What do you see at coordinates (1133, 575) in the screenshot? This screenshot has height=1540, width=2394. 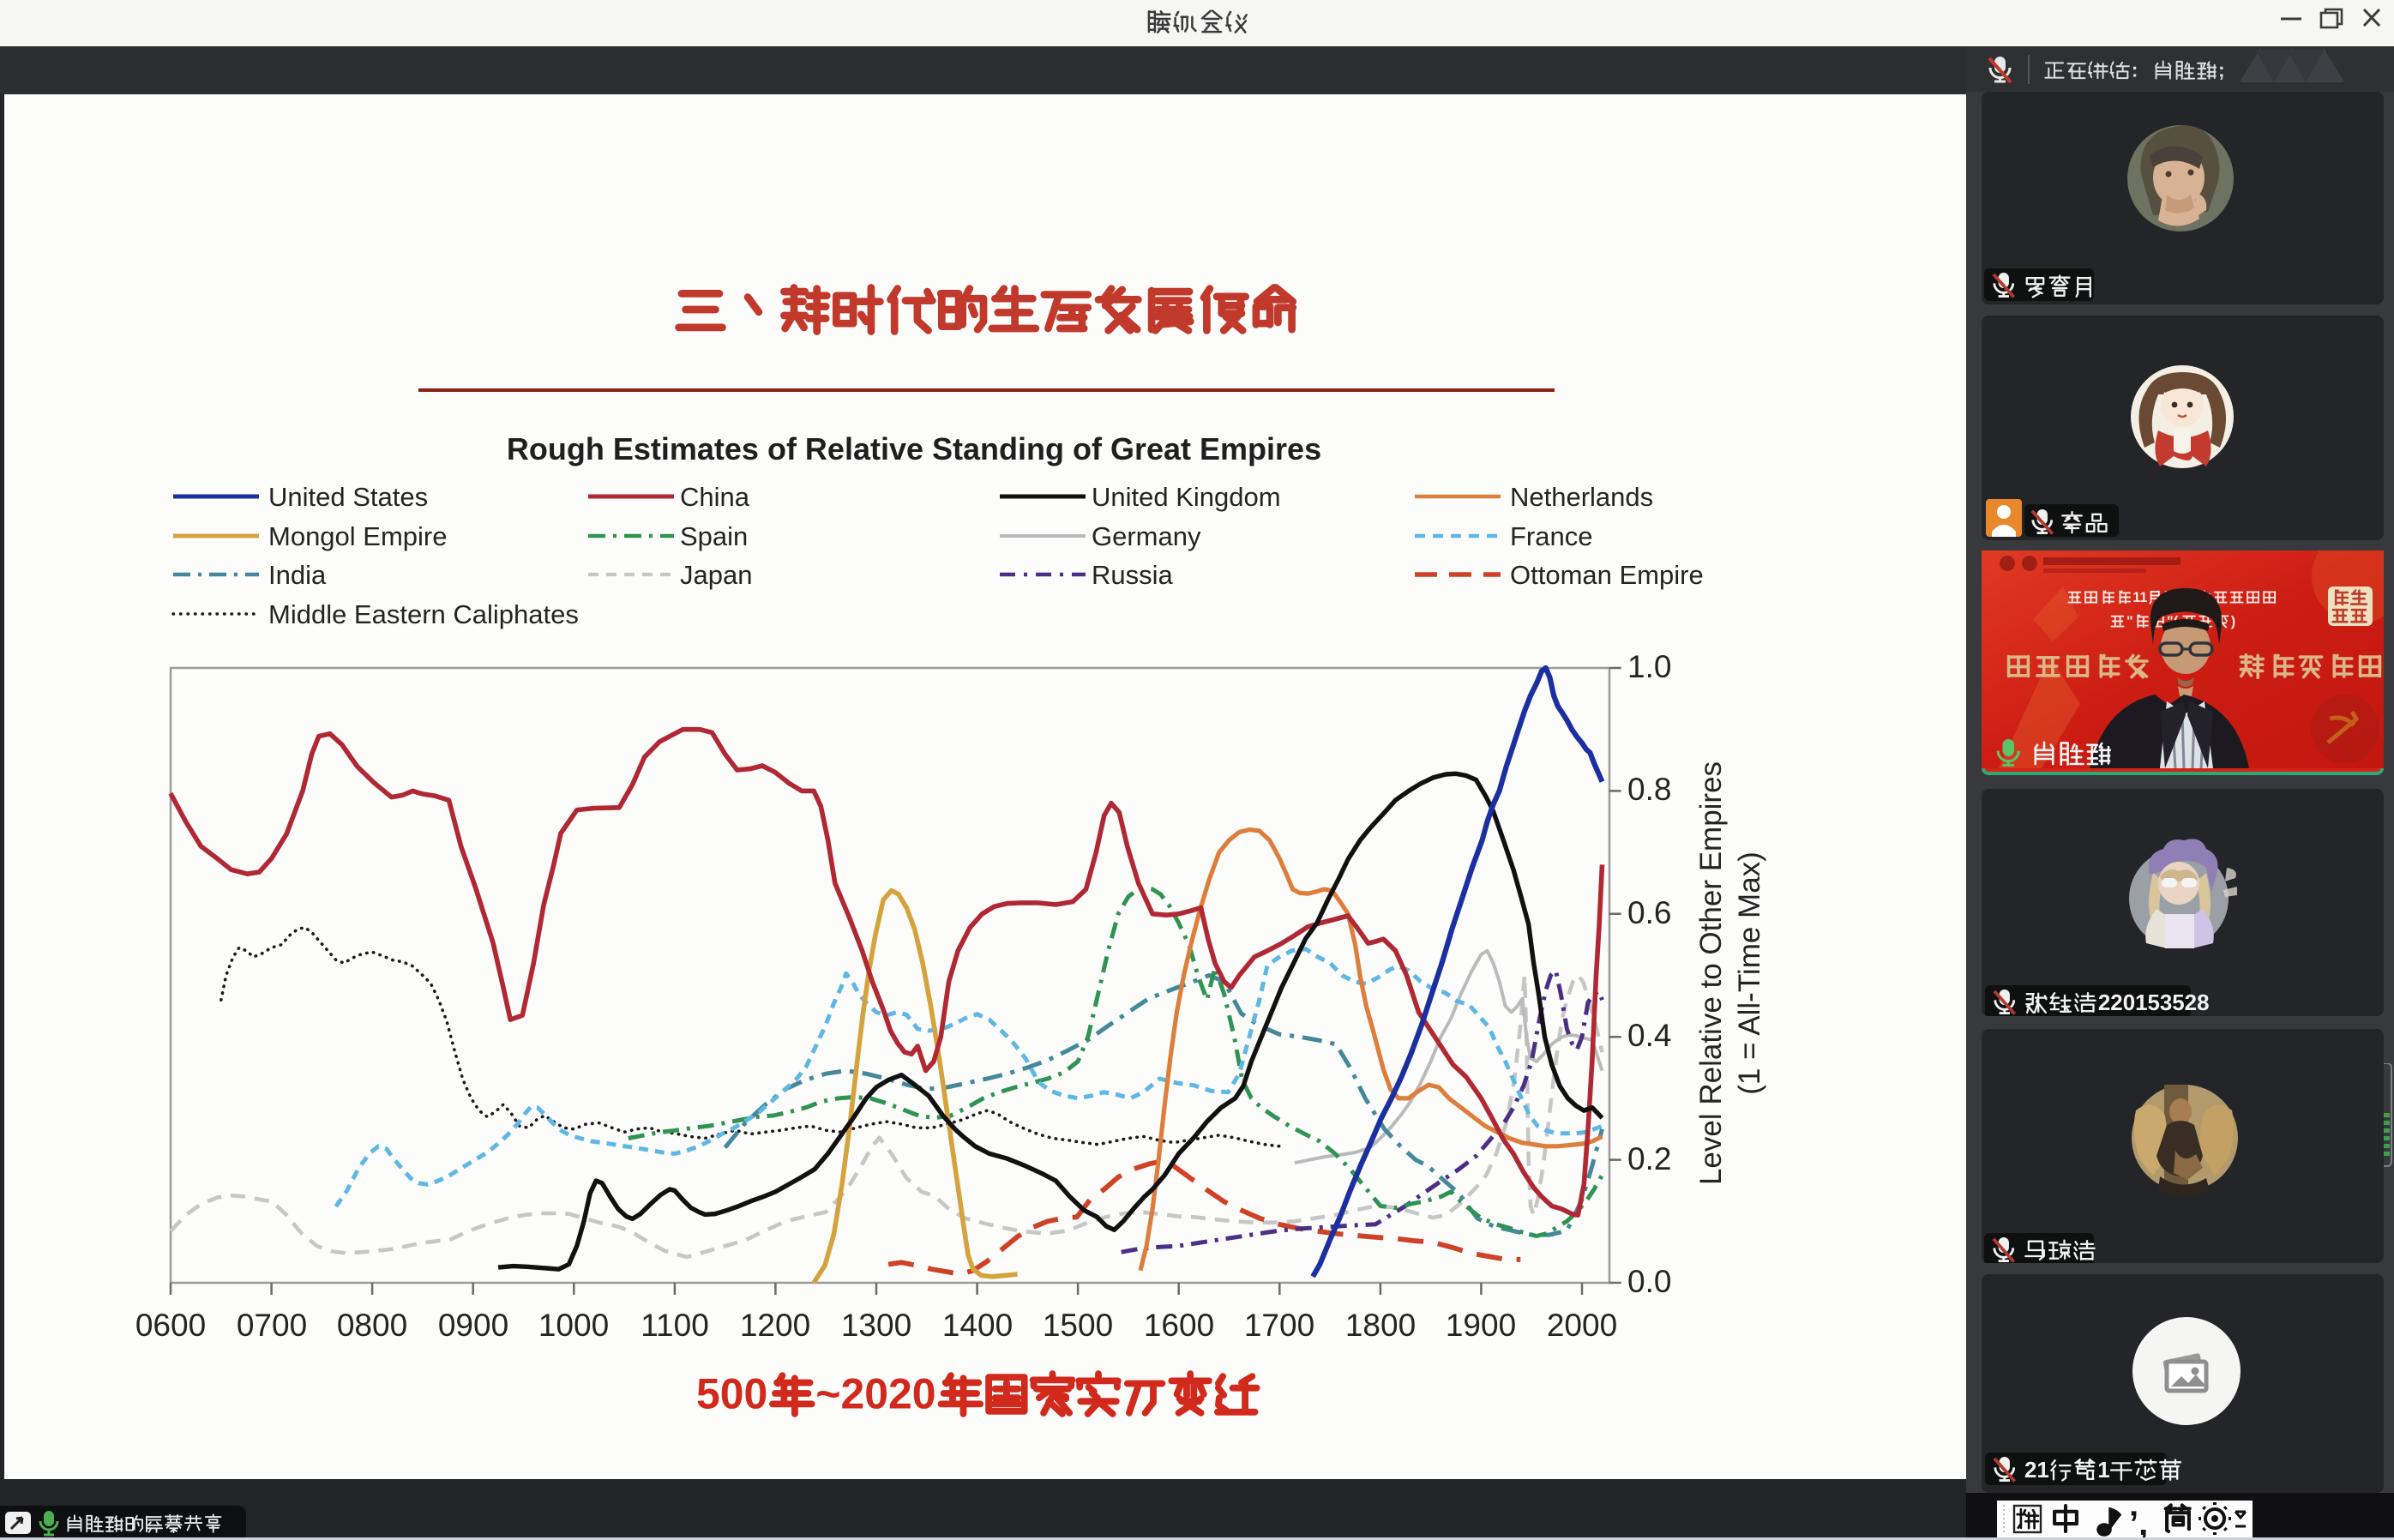 I see `svg-text: Russia` at bounding box center [1133, 575].